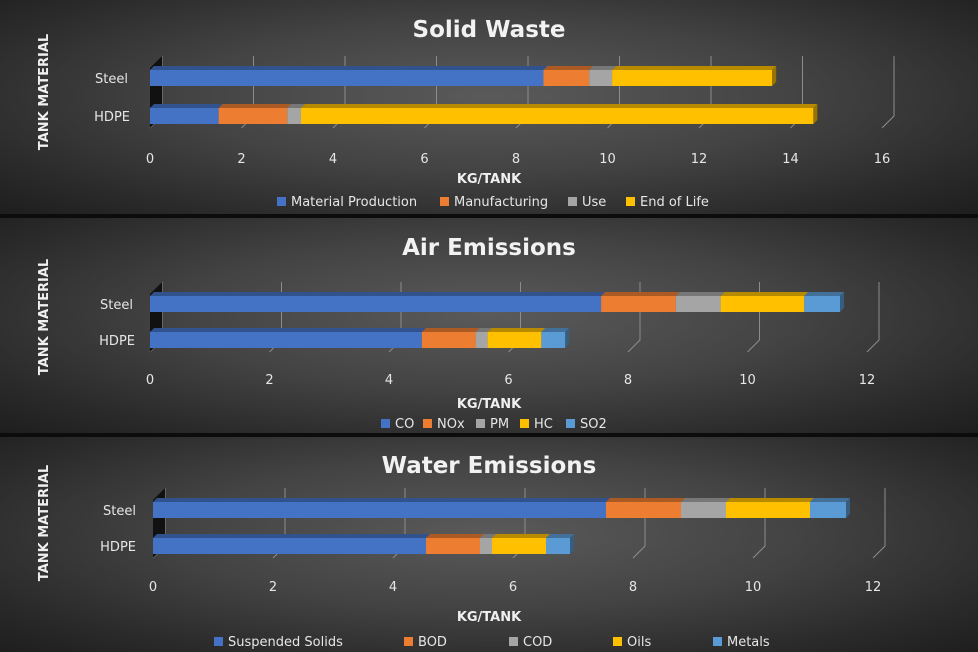 The image size is (978, 652). What do you see at coordinates (521, 544) in the screenshot?
I see `bar-hdpe-oils` at bounding box center [521, 544].